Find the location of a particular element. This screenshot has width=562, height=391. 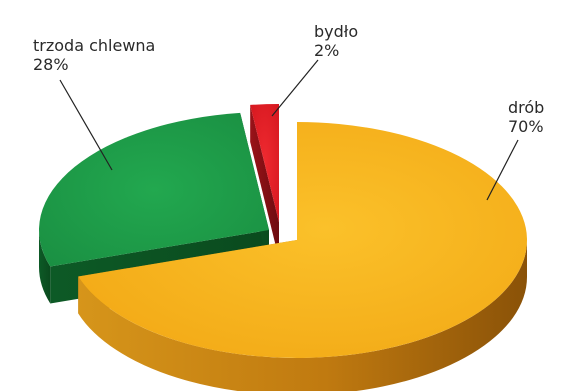

slice-label-drob: drób 70% is located at coordinates (526, 117).